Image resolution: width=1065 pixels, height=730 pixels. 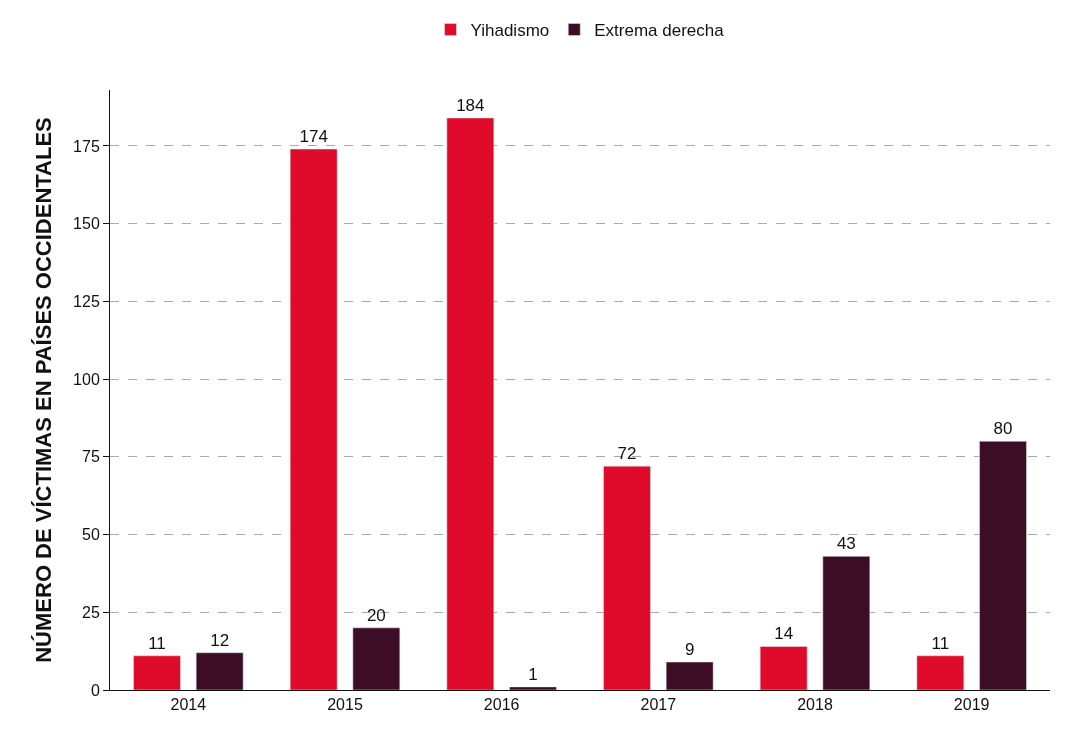 What do you see at coordinates (510, 31) in the screenshot?
I see `legend-label: Yihadismo` at bounding box center [510, 31].